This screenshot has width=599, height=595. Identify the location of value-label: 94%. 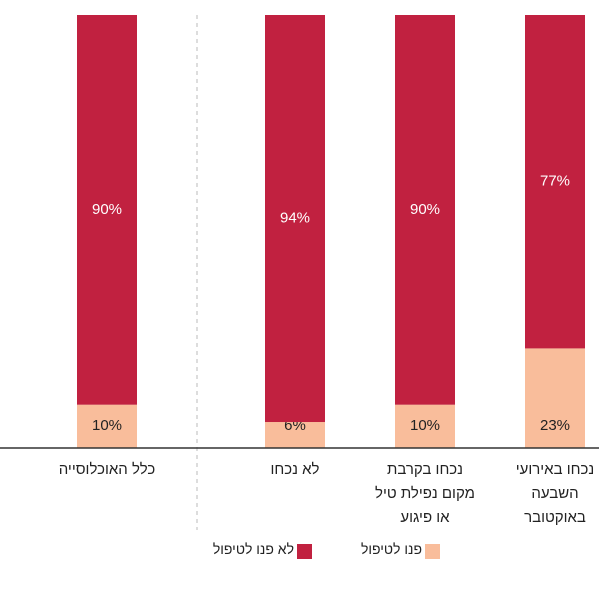
(295, 217).